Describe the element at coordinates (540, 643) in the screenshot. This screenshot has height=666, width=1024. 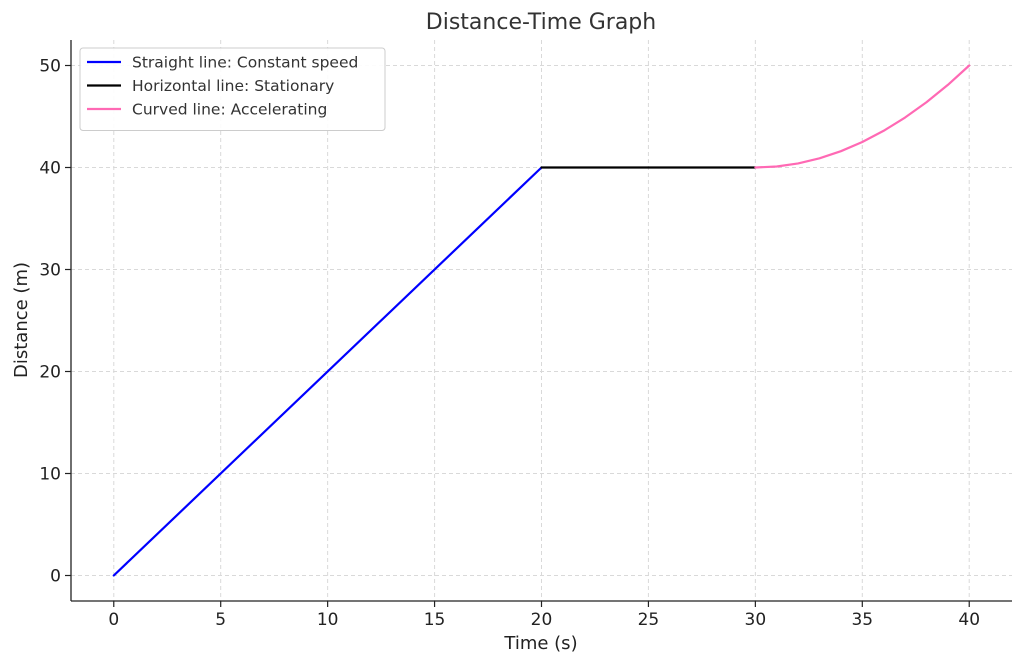
I see `x-axis-label: Time (s)` at that location.